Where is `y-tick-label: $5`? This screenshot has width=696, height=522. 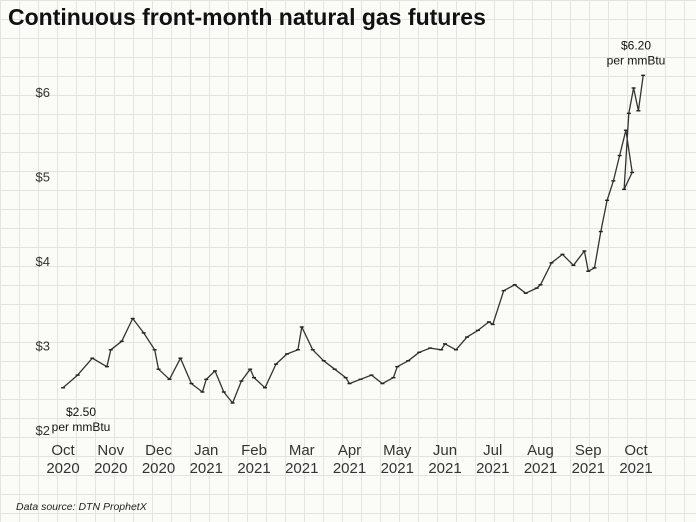 y-tick-label: $5 is located at coordinates (43, 177).